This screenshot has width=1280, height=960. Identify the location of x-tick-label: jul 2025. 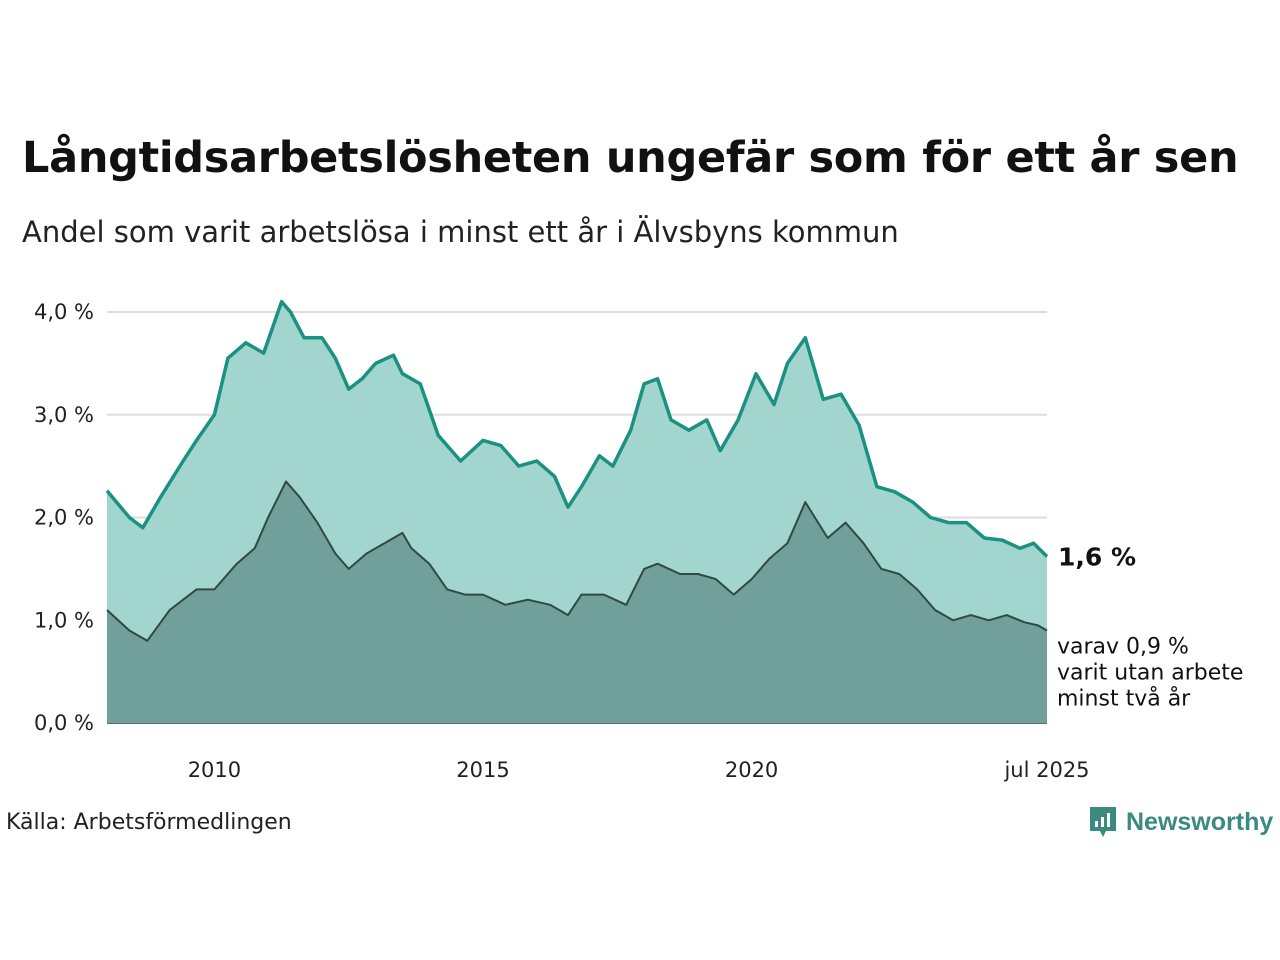
(1046, 770).